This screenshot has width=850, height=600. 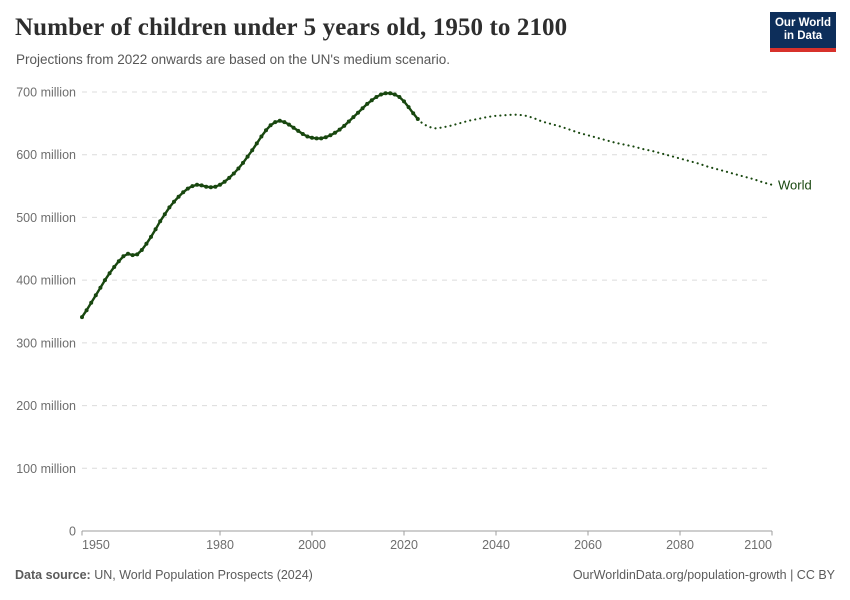 What do you see at coordinates (250, 205) in the screenshot?
I see `series-world-historical-line` at bounding box center [250, 205].